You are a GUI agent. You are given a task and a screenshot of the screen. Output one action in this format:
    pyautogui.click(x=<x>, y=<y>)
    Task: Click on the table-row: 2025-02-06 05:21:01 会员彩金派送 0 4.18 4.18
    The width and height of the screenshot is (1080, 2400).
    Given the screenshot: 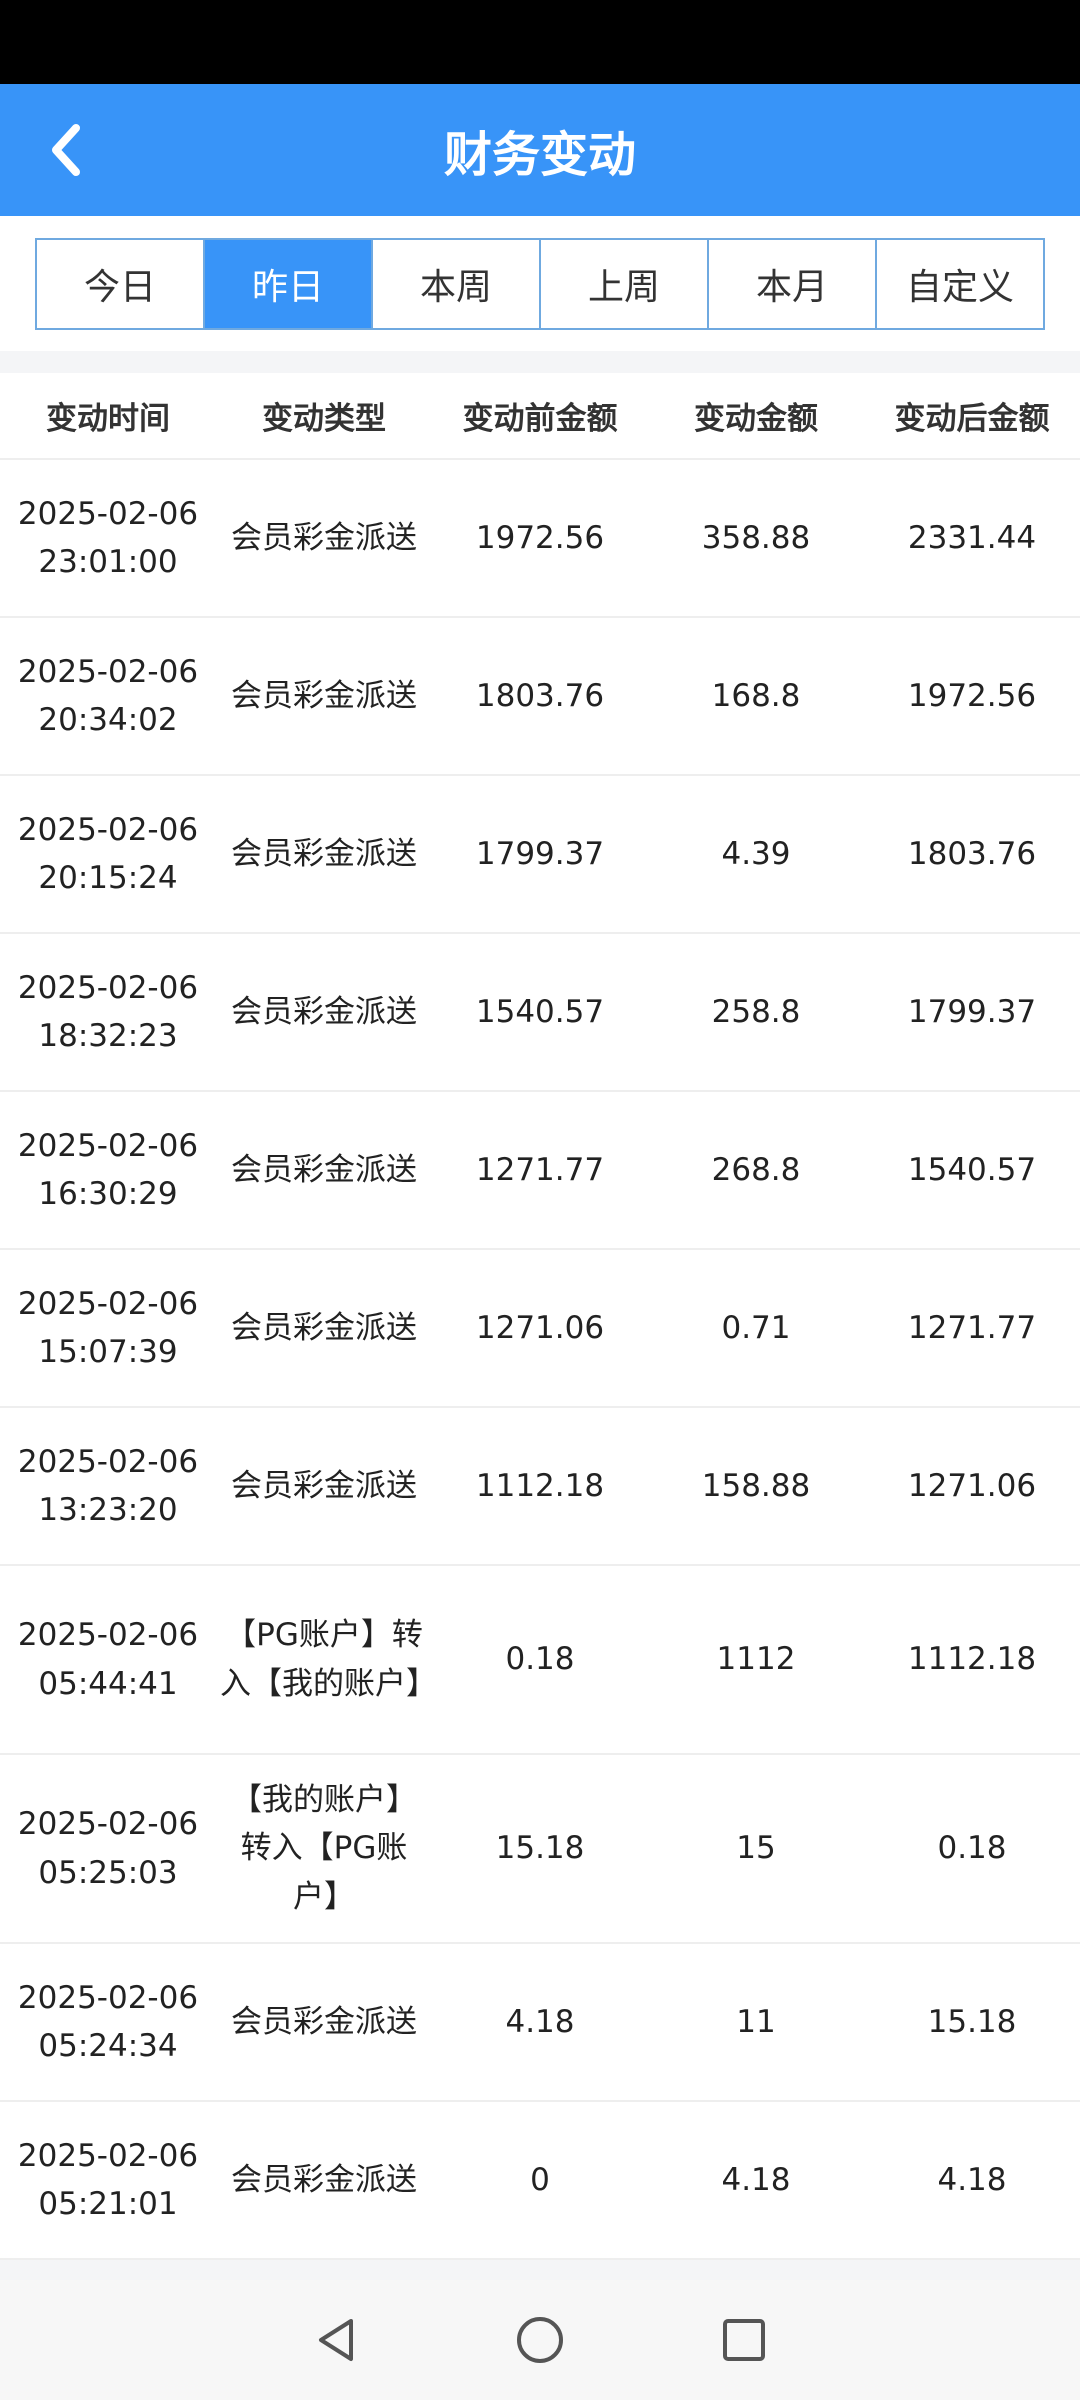 What is the action you would take?
    pyautogui.click(x=540, y=2180)
    